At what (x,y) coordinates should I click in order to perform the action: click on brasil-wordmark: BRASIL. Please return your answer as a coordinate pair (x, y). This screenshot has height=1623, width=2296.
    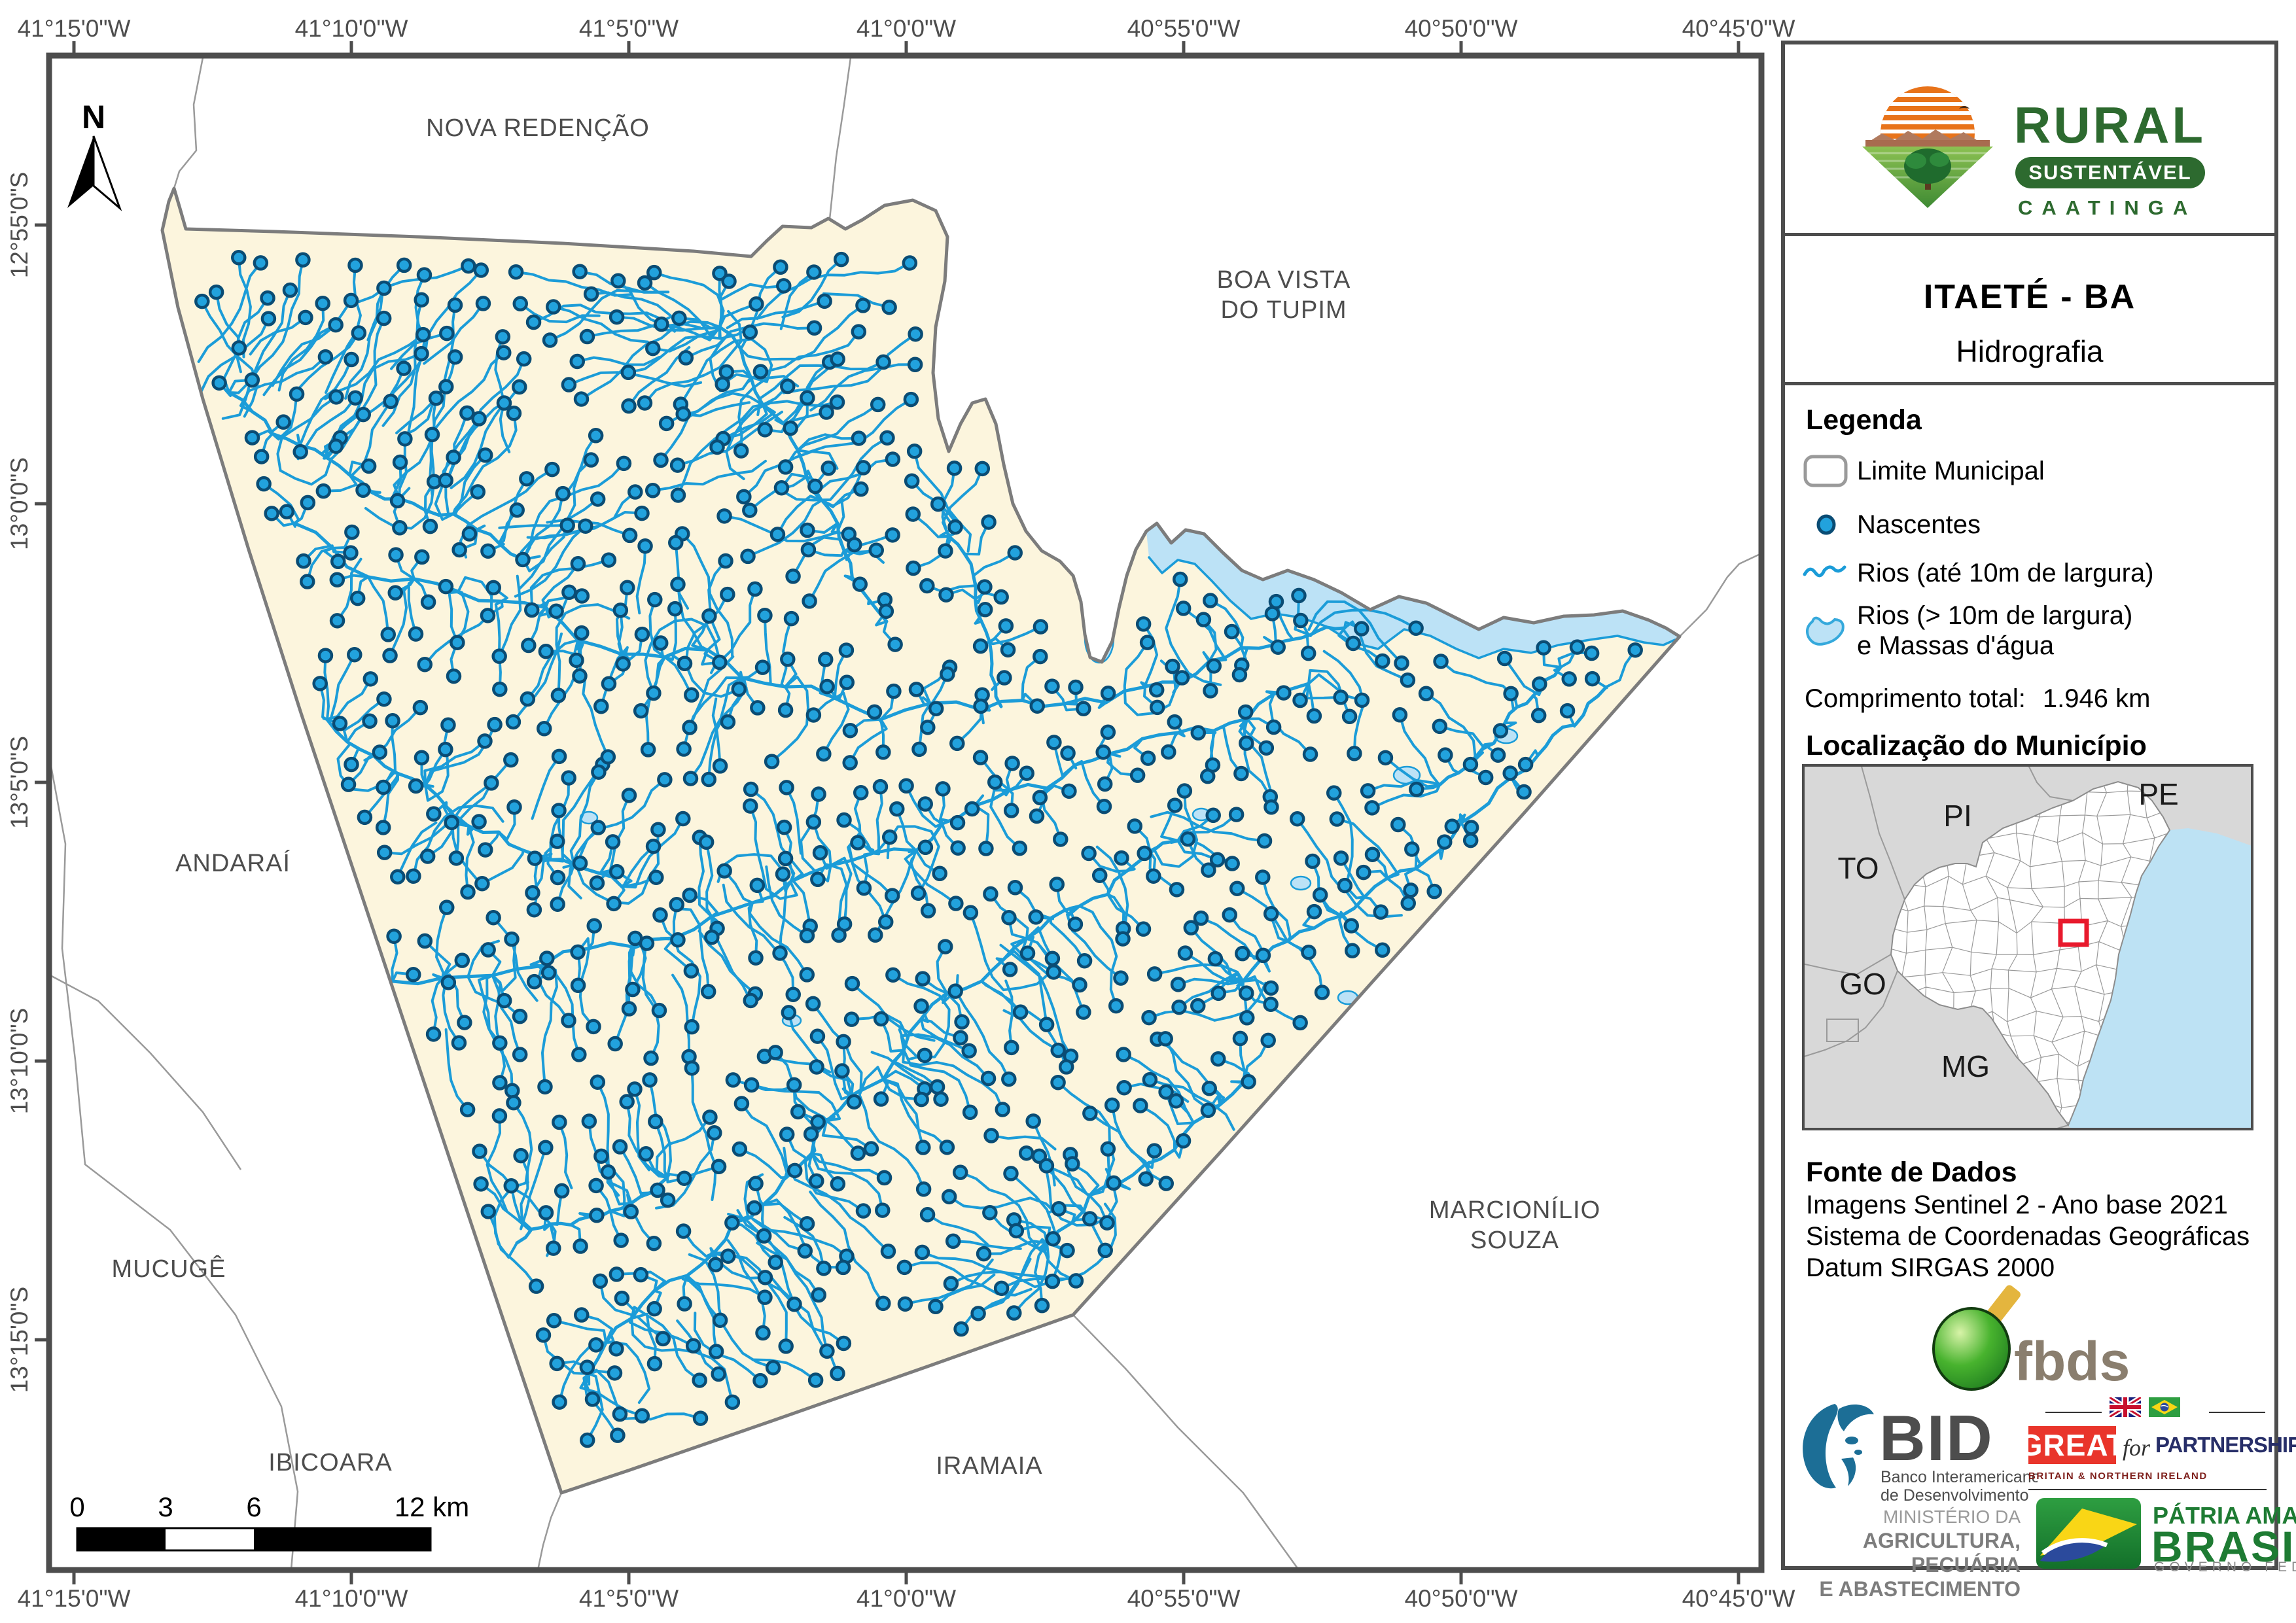
    Looking at the image, I should click on (2224, 1547).